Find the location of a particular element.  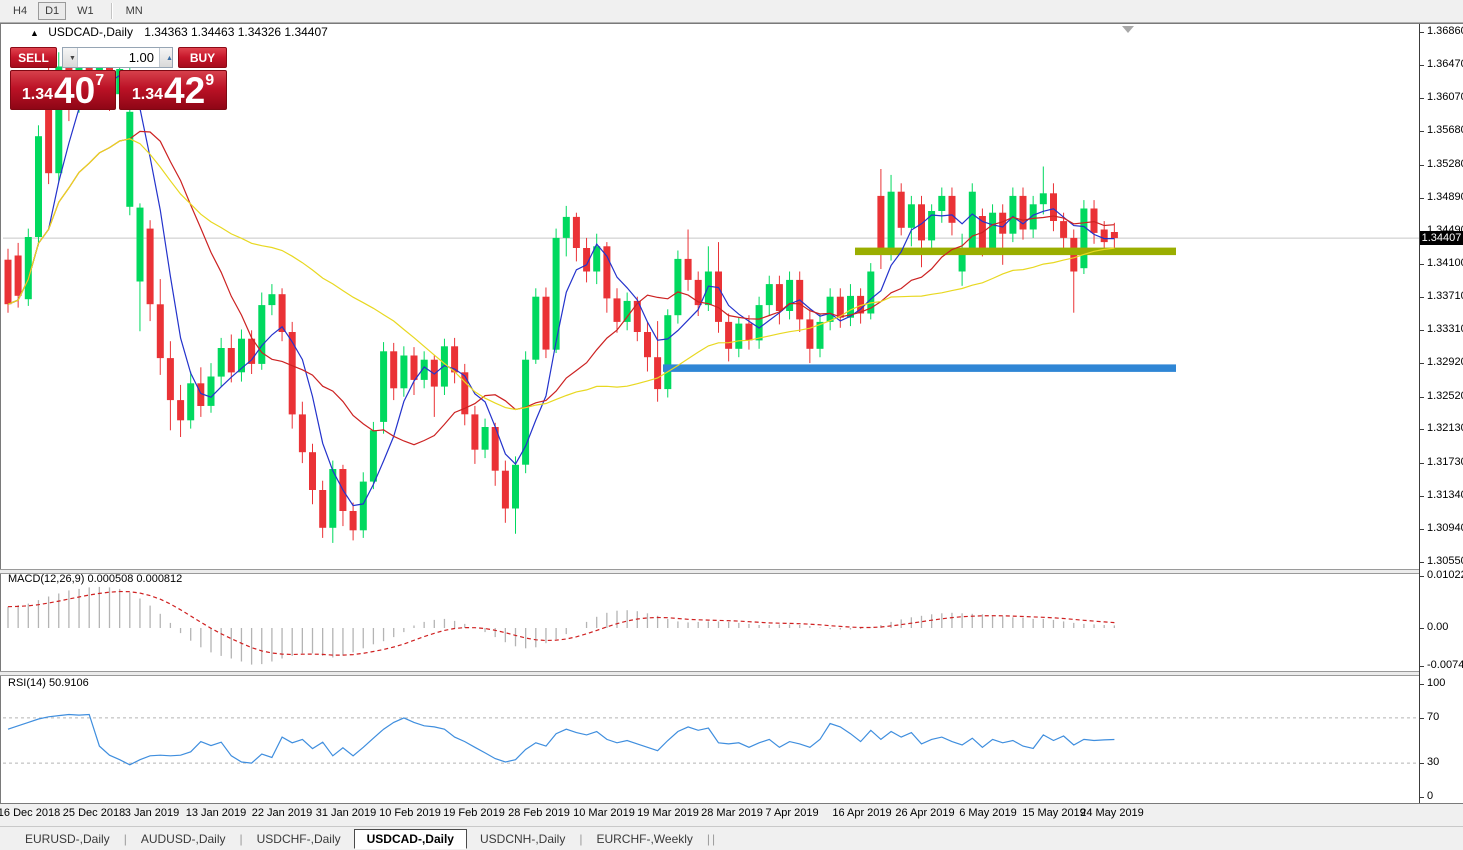

buy-price-panel: 1.34 42 9 is located at coordinates (173, 90).